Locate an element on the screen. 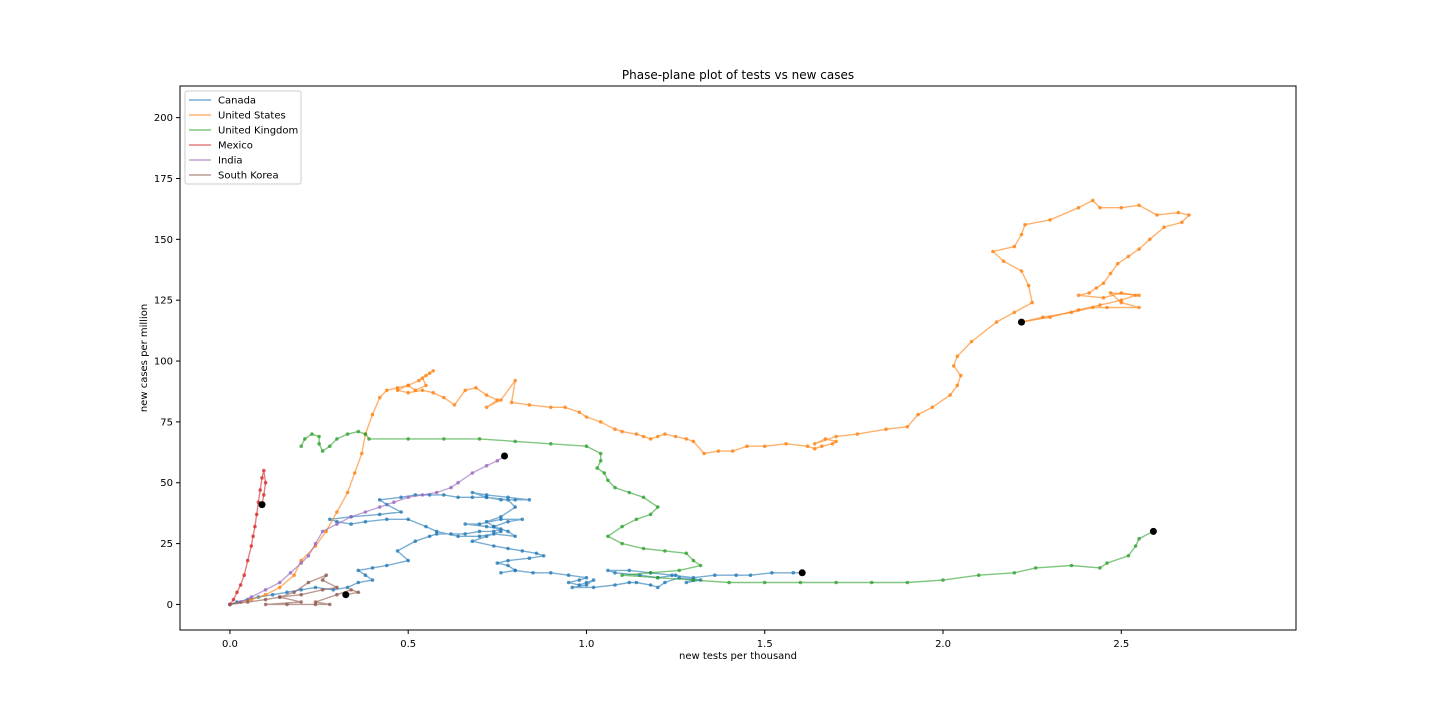 This screenshot has height=720, width=1440. y-axis-label: new cases per million is located at coordinates (144, 358).